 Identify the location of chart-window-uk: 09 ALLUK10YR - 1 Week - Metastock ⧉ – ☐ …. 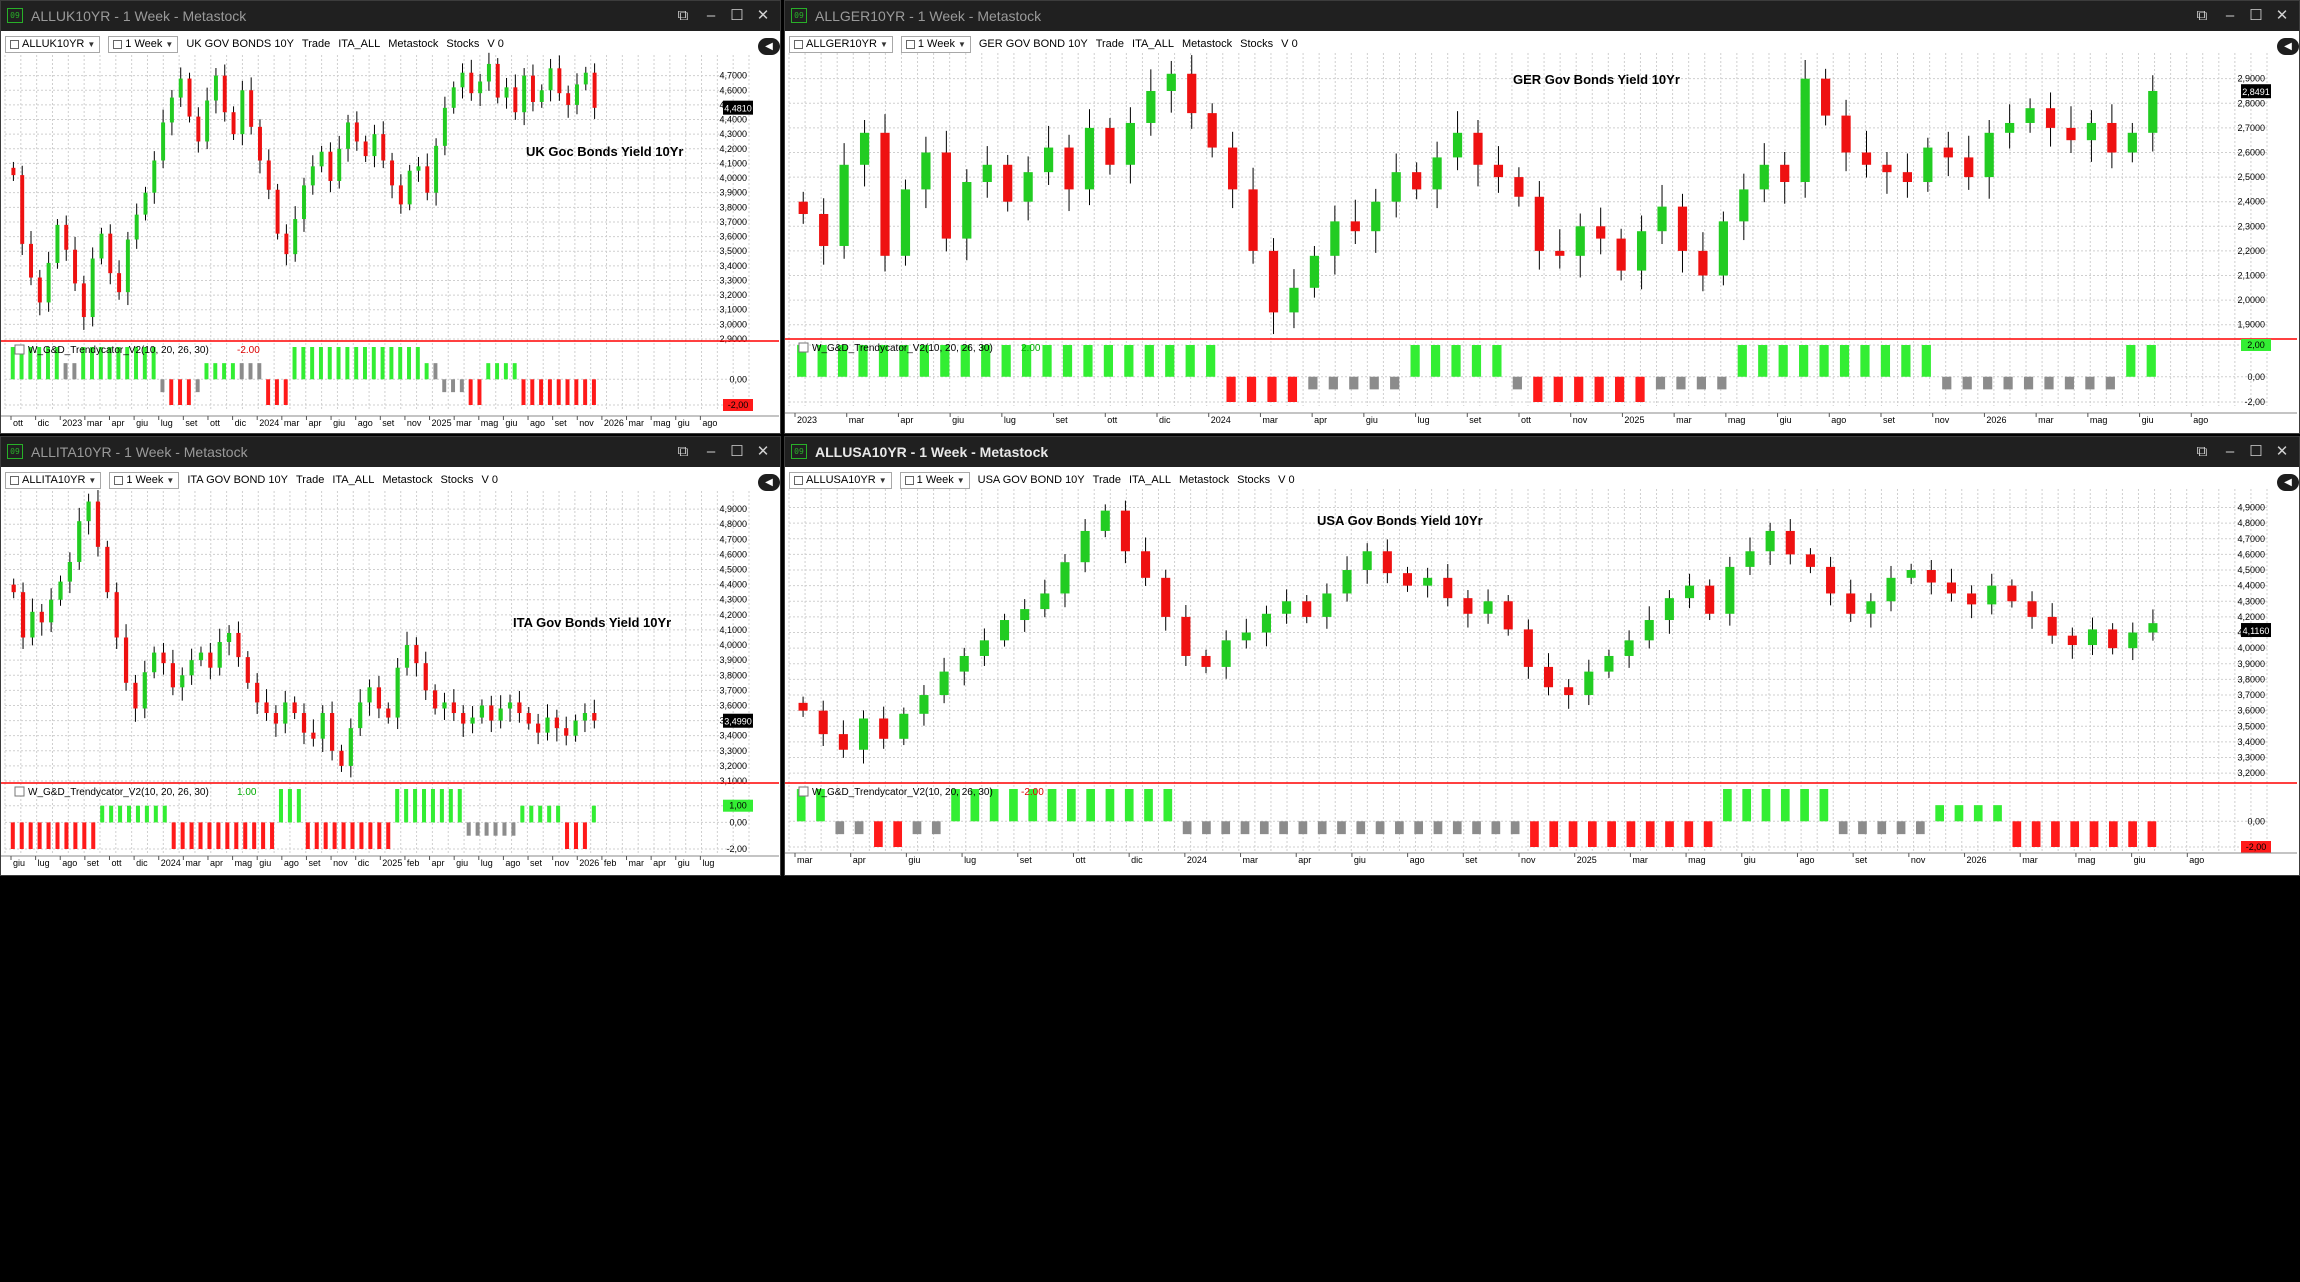
(390, 217).